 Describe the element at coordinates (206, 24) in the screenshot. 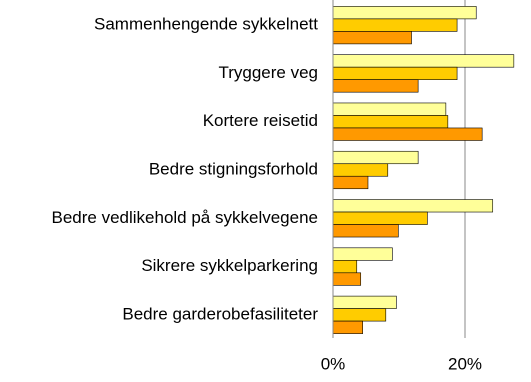

I see `y-tick-label: Sammenhengende sykkelnett` at that location.